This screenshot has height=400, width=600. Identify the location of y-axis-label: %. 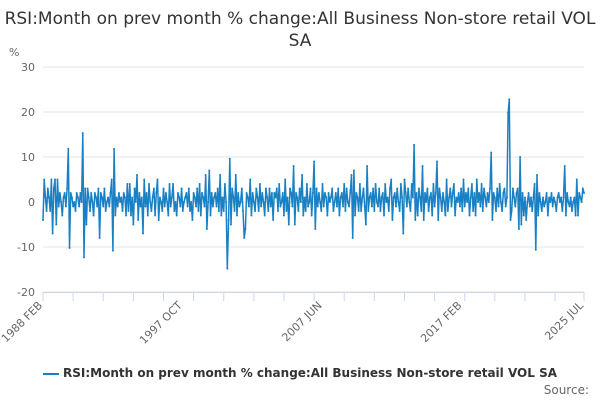
(14, 52).